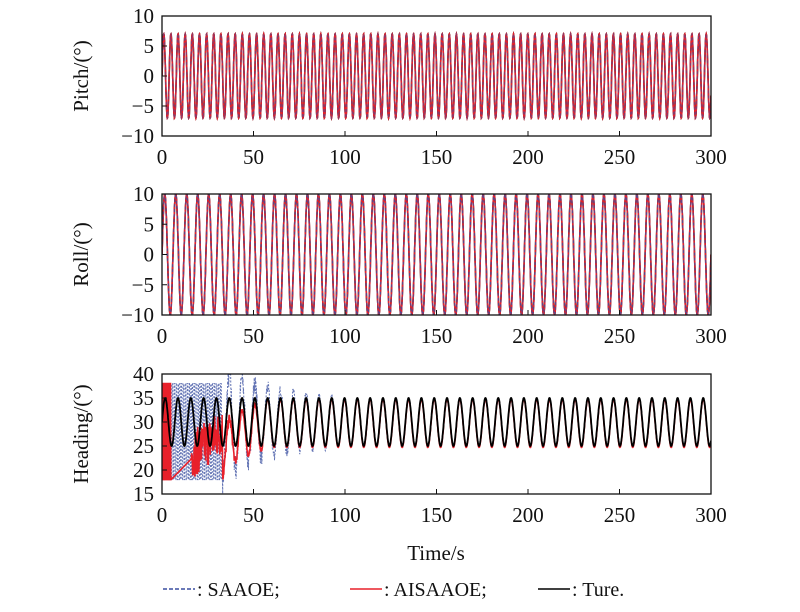  Describe the element at coordinates (435, 590) in the screenshot. I see `legend-label: : AISAAOE;` at that location.